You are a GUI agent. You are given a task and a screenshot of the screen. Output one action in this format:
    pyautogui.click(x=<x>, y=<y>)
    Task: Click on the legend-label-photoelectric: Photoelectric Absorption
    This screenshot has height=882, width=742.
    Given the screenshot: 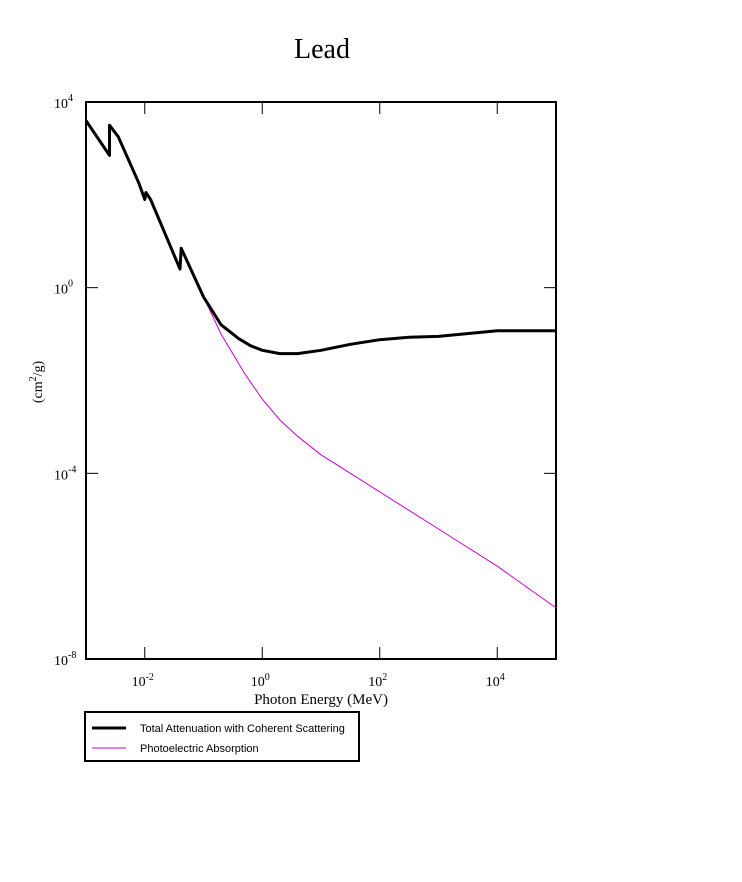 What is the action you would take?
    pyautogui.click(x=199, y=749)
    